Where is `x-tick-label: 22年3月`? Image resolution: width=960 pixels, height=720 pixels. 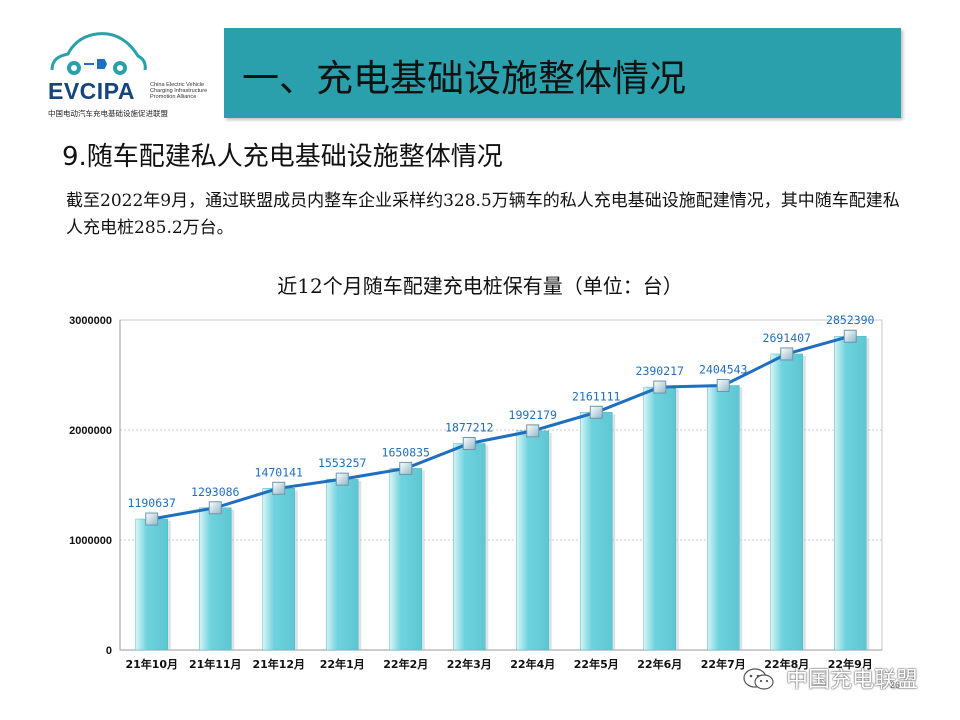
x-tick-label: 22年3月 is located at coordinates (469, 664).